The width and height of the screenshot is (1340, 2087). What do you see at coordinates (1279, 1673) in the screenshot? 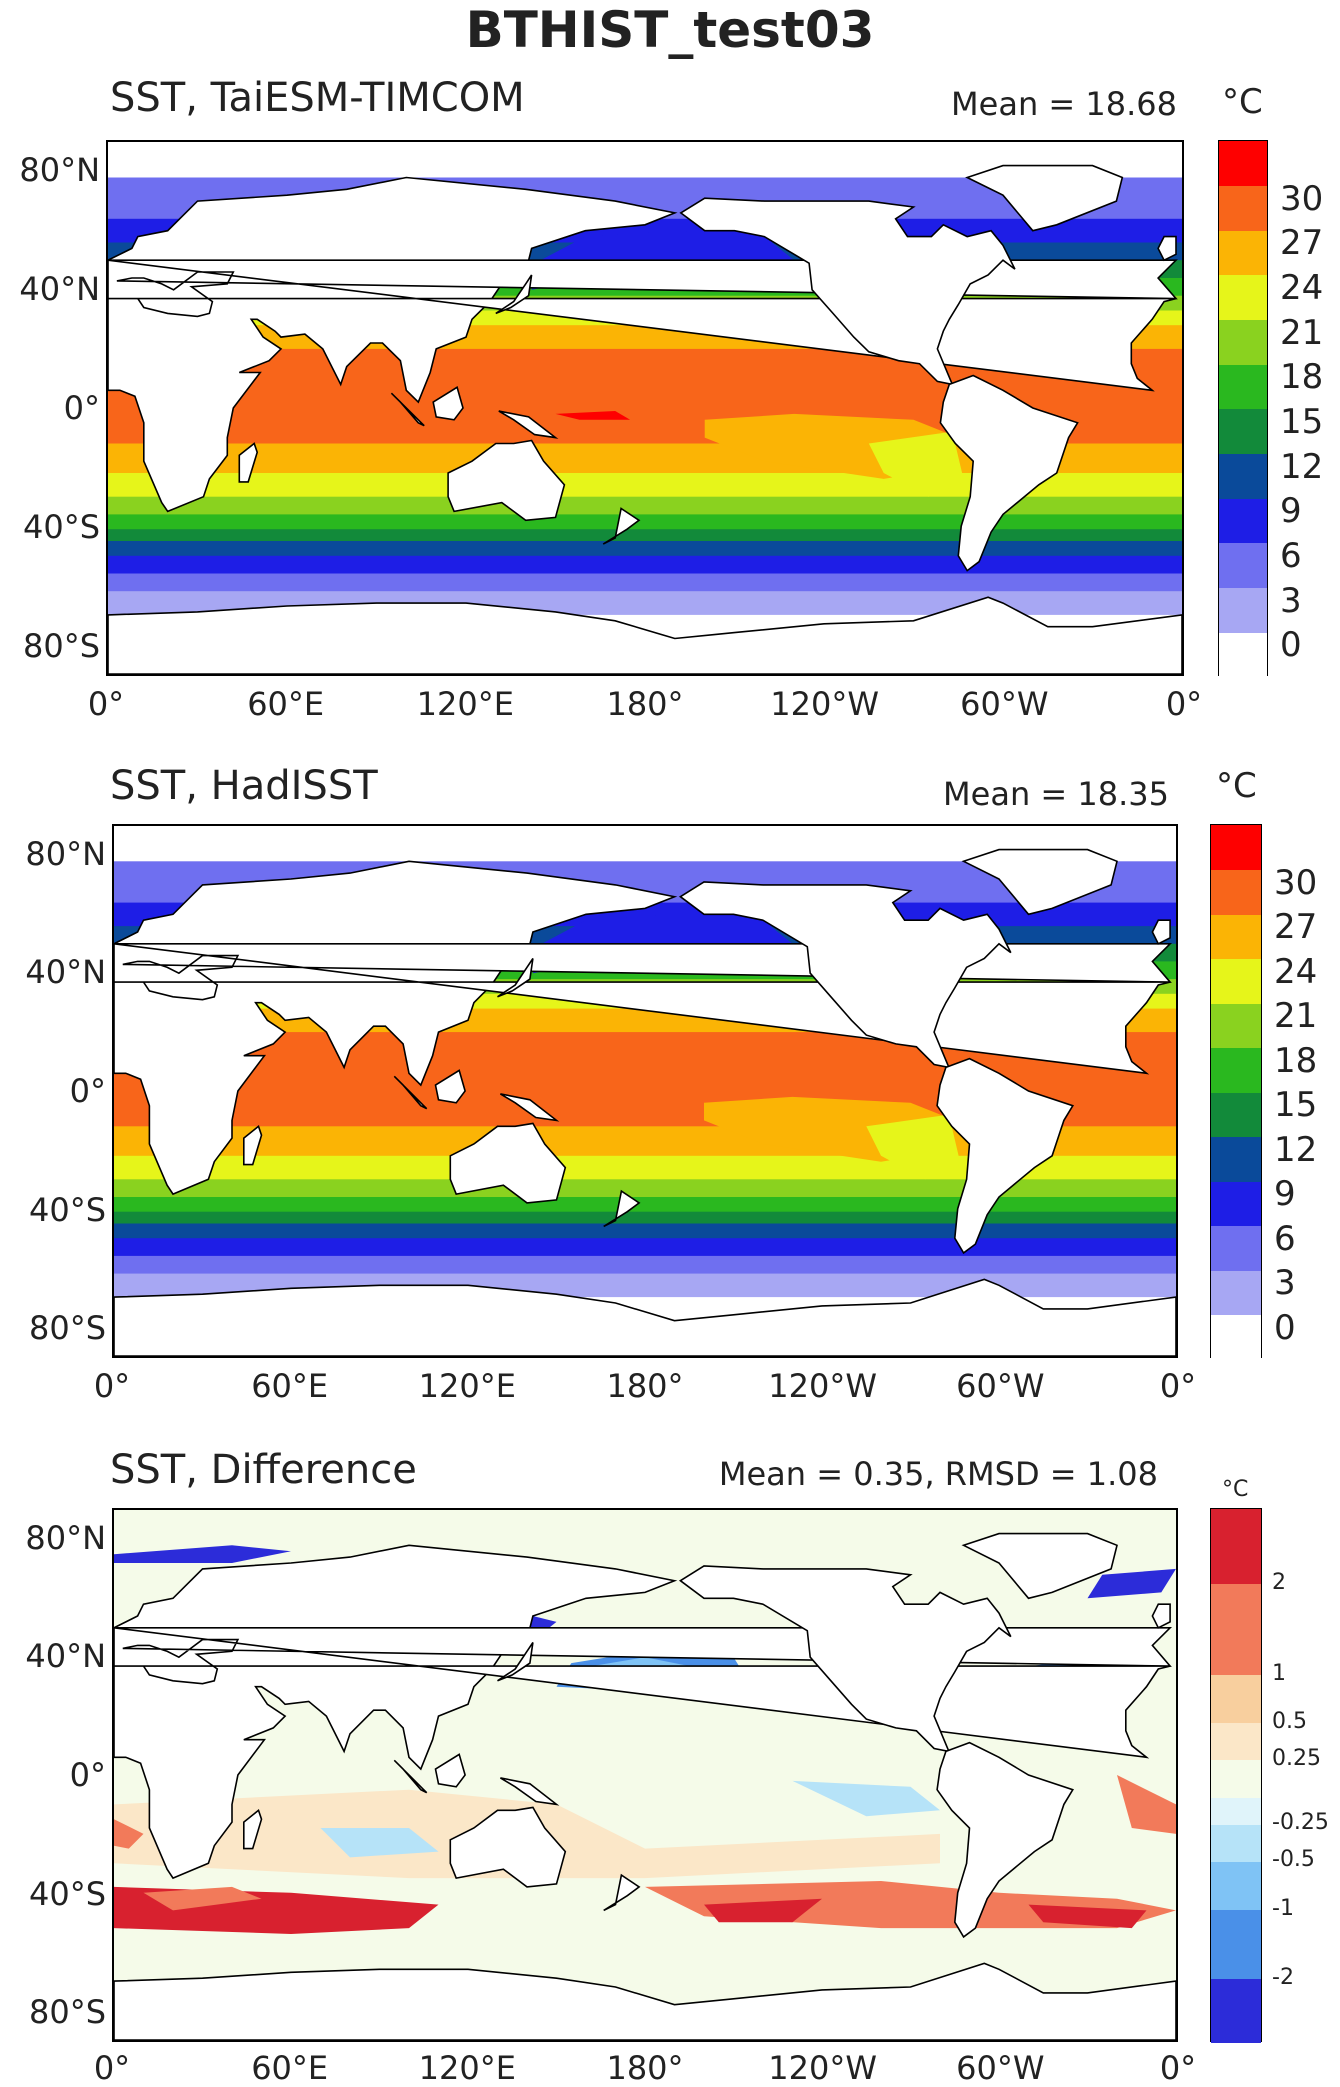
I see `colorbar-label: 1` at bounding box center [1279, 1673].